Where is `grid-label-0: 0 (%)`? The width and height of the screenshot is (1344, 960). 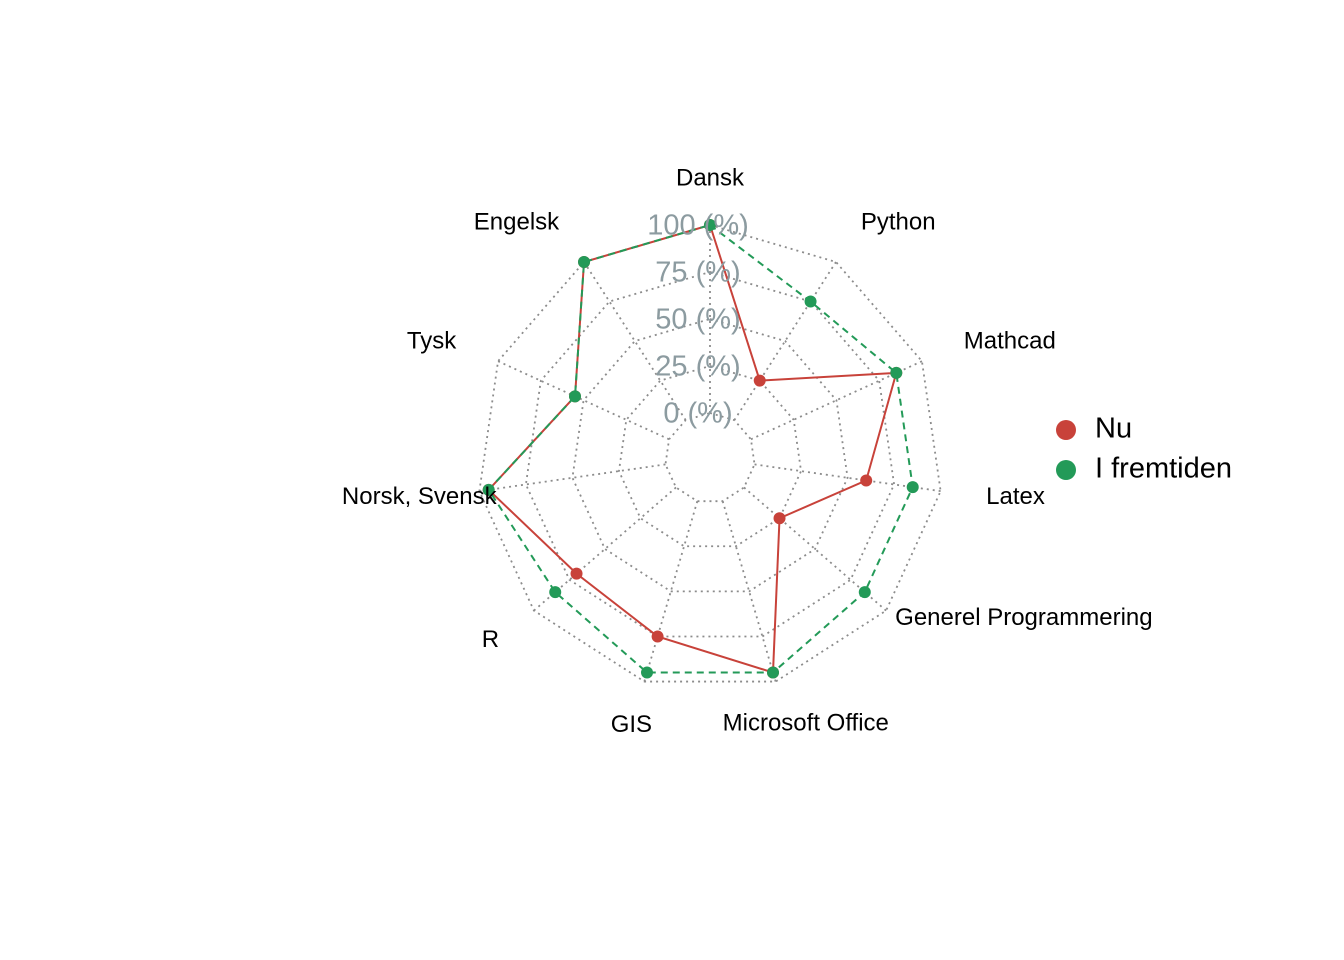
grid-label-0: 0 (%) is located at coordinates (697, 414).